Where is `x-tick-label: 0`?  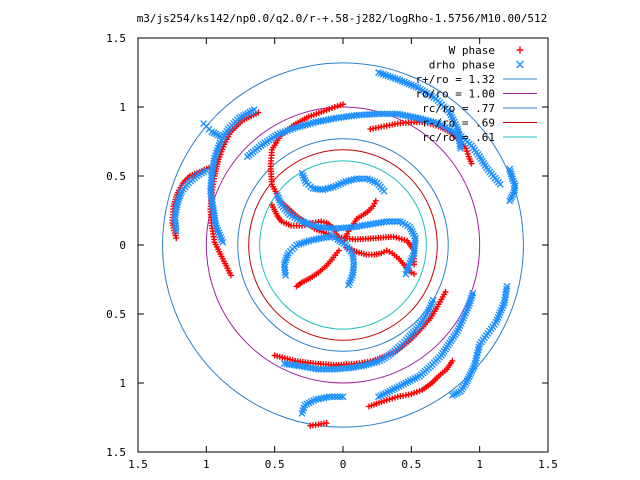 x-tick-label: 0 is located at coordinates (343, 464).